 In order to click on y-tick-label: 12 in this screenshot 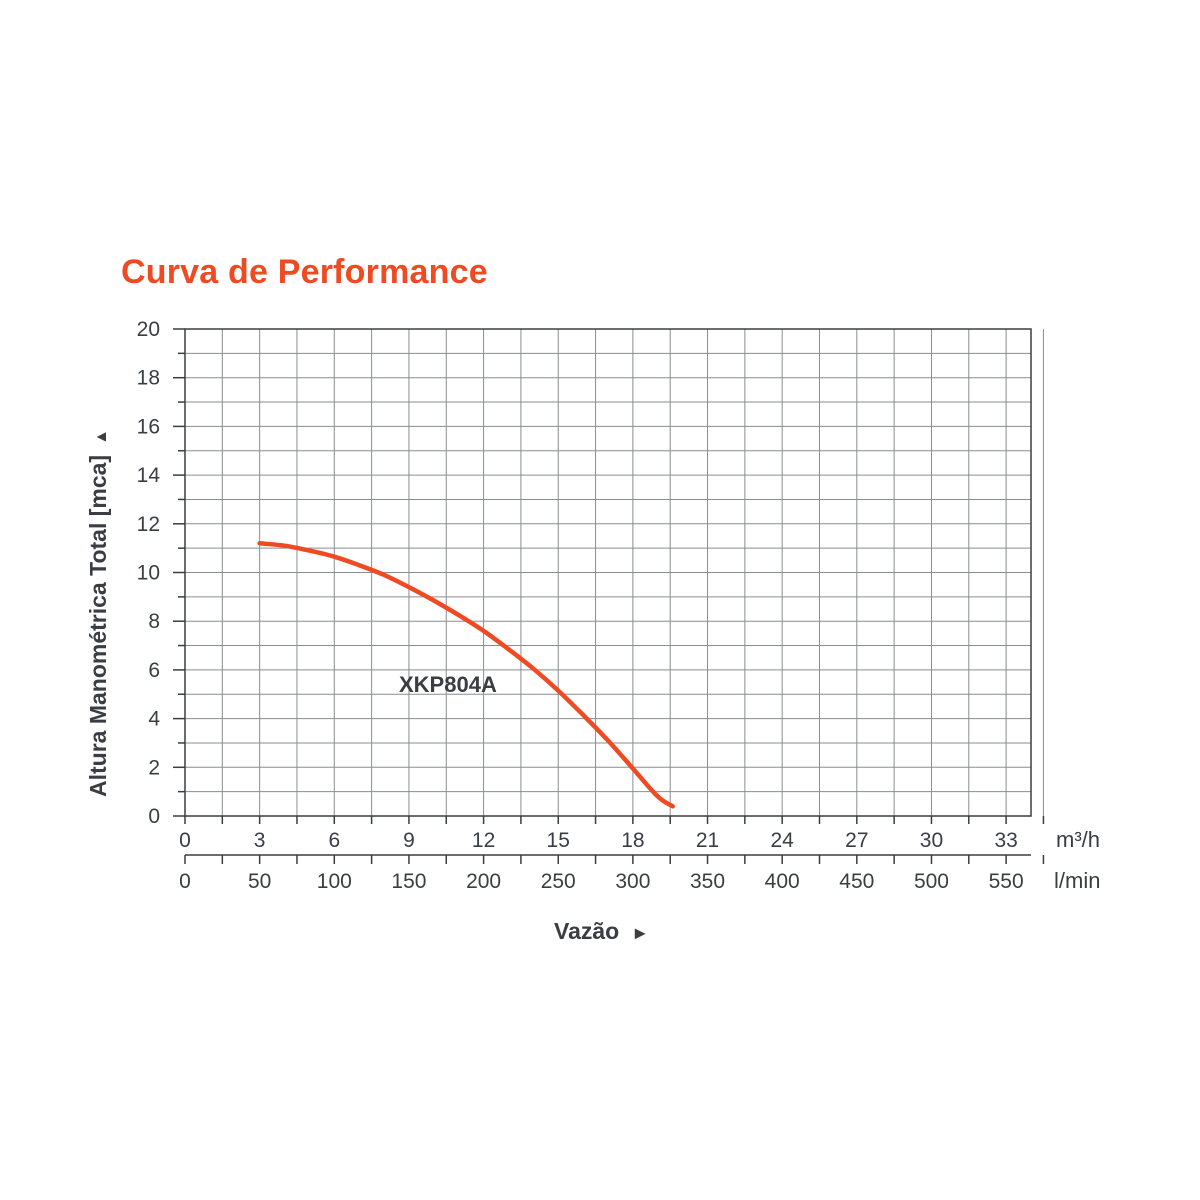, I will do `click(148, 524)`.